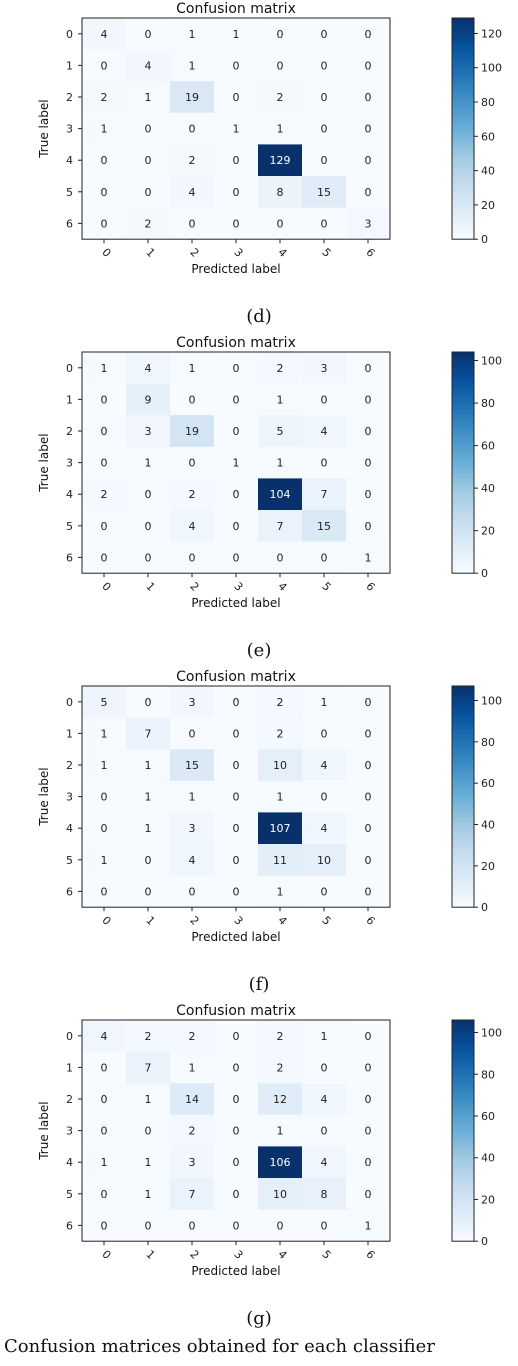 The height and width of the screenshot is (1366, 518). Describe the element at coordinates (280, 192) in the screenshot. I see `cell-value-label: 8` at that location.